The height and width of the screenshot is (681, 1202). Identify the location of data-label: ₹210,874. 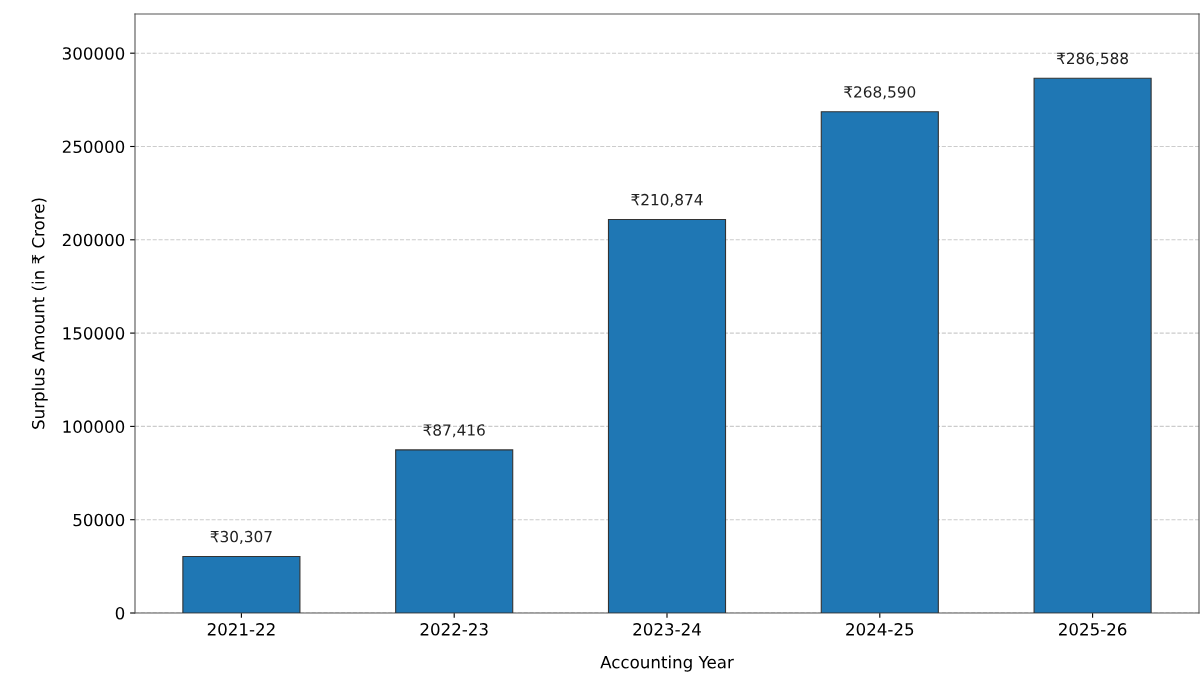
(667, 200).